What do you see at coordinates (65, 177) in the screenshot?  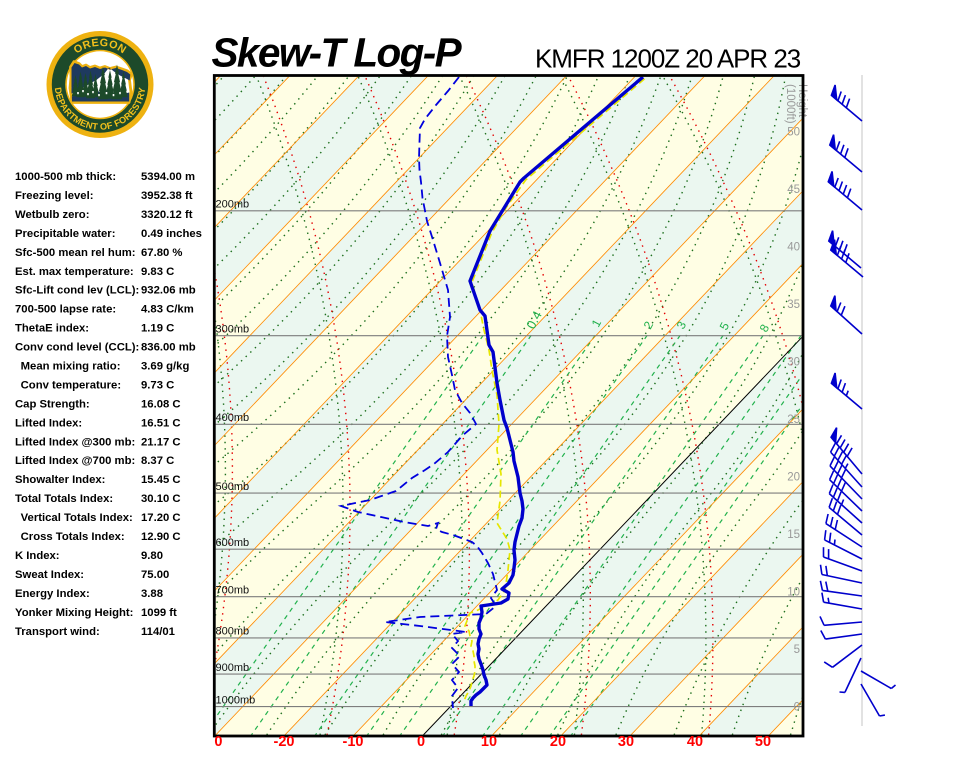 I see `svg-text: 1000-500 mb thick:` at bounding box center [65, 177].